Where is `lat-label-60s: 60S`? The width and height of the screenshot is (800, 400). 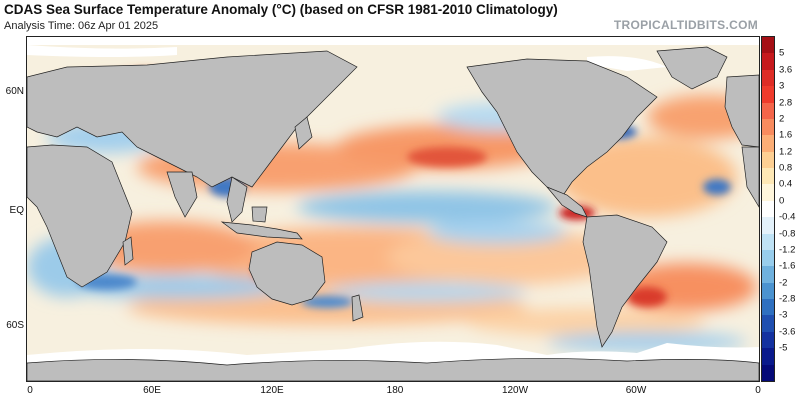 lat-label-60s: 60S is located at coordinates (15, 325).